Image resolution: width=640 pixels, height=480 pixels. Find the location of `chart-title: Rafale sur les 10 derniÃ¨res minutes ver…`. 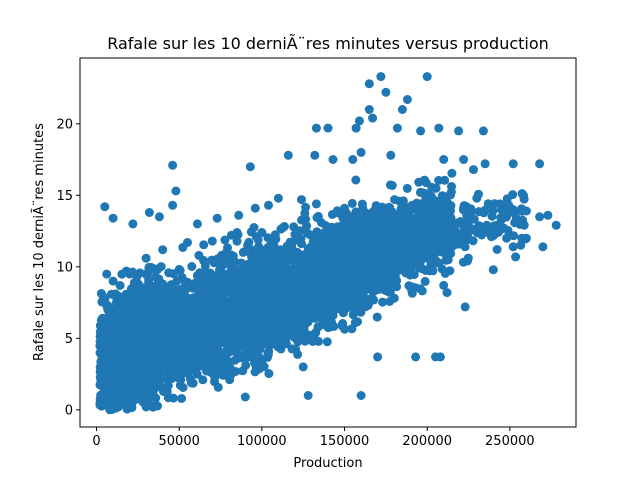

chart-title: Rafale sur les 10 derniÃ¨res minutes ver… is located at coordinates (328, 43).